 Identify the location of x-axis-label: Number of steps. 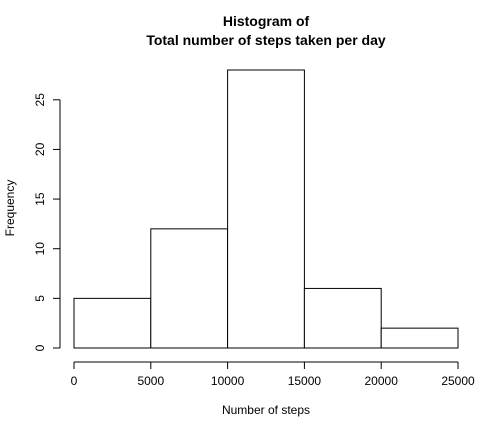
(266, 410).